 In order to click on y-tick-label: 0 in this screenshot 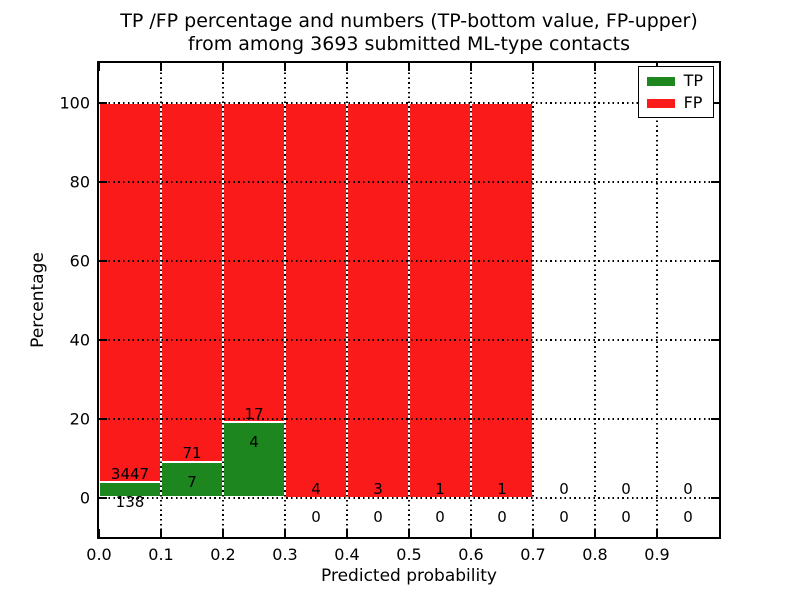, I will do `click(84, 497)`.